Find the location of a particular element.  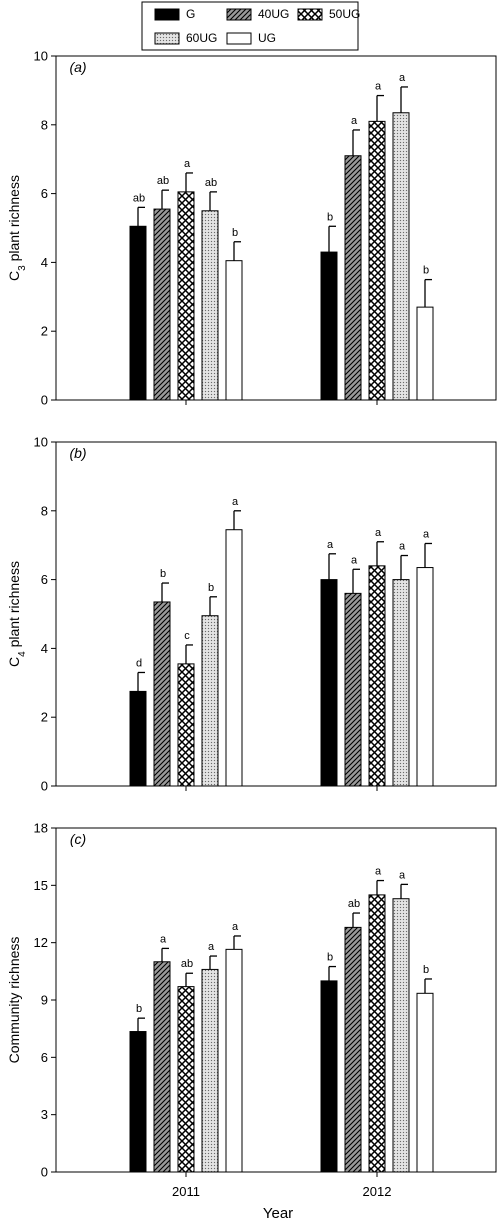

bar-40ug-2012: ab is located at coordinates (353, 1035).